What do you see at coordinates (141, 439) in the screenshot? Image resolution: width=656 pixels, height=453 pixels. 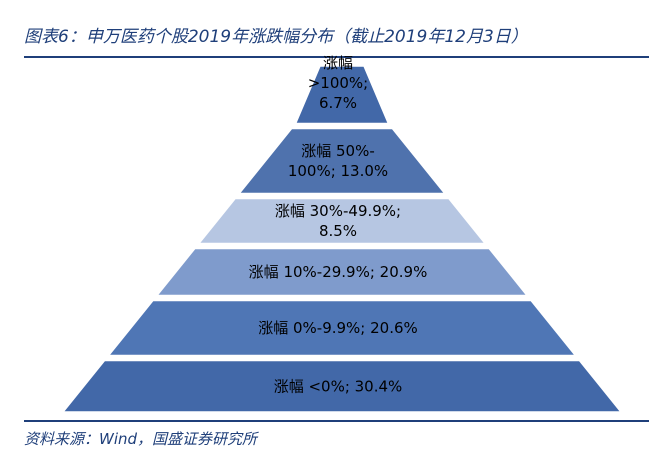 I see `figure-source: 资料来源：Wind，国盛证券研究所` at bounding box center [141, 439].